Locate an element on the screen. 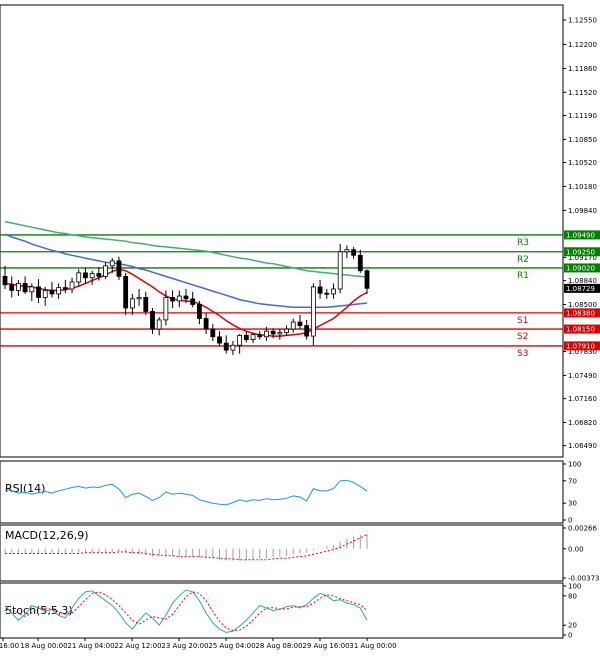 The width and height of the screenshot is (600, 656). macd-title: MACD(12,26,9) is located at coordinates (47, 535).